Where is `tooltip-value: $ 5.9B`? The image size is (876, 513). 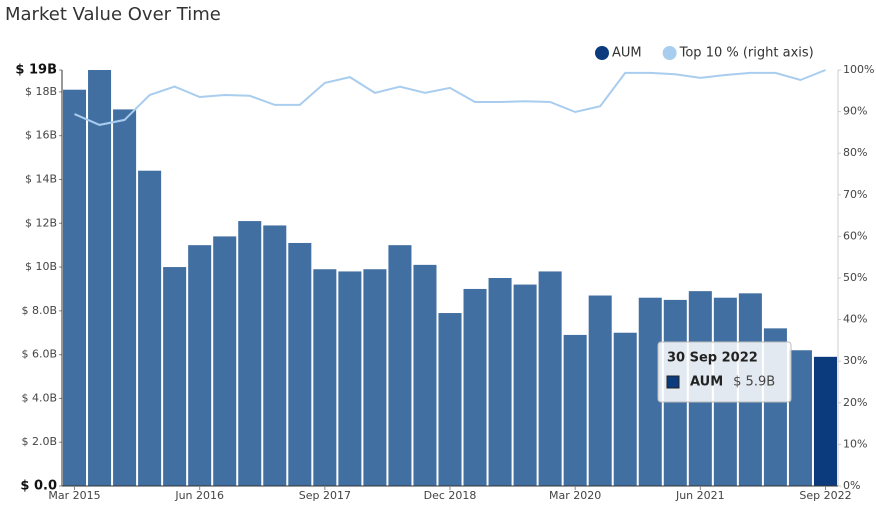 tooltip-value: $ 5.9B is located at coordinates (754, 382).